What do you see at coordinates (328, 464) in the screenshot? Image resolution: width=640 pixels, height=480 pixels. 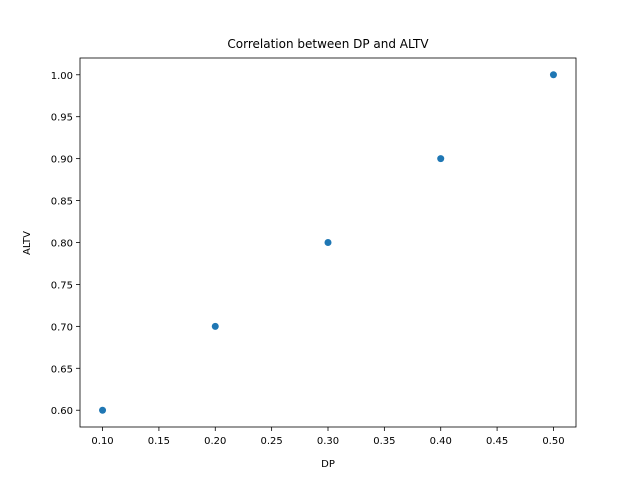 I see `x-axis-title: DP` at bounding box center [328, 464].